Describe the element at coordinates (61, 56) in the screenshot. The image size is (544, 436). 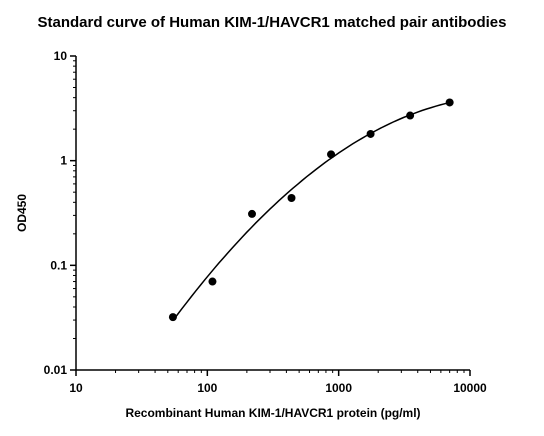
I see `y-tick-label: 10` at that location.